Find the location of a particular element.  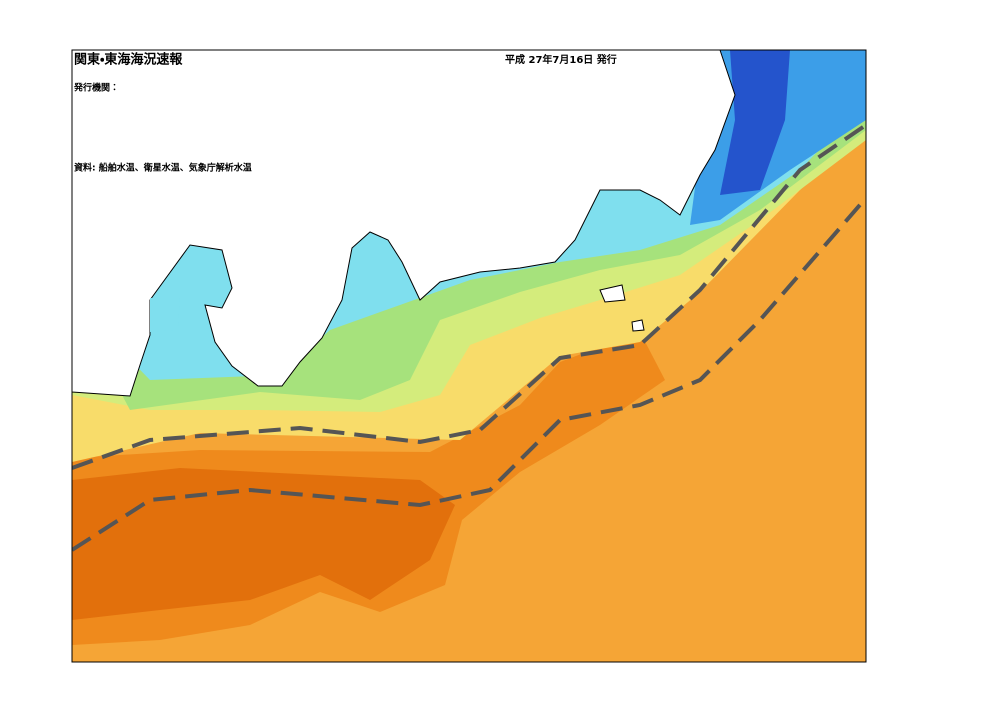

issuers-label: 発行機関： is located at coordinates (96, 88).